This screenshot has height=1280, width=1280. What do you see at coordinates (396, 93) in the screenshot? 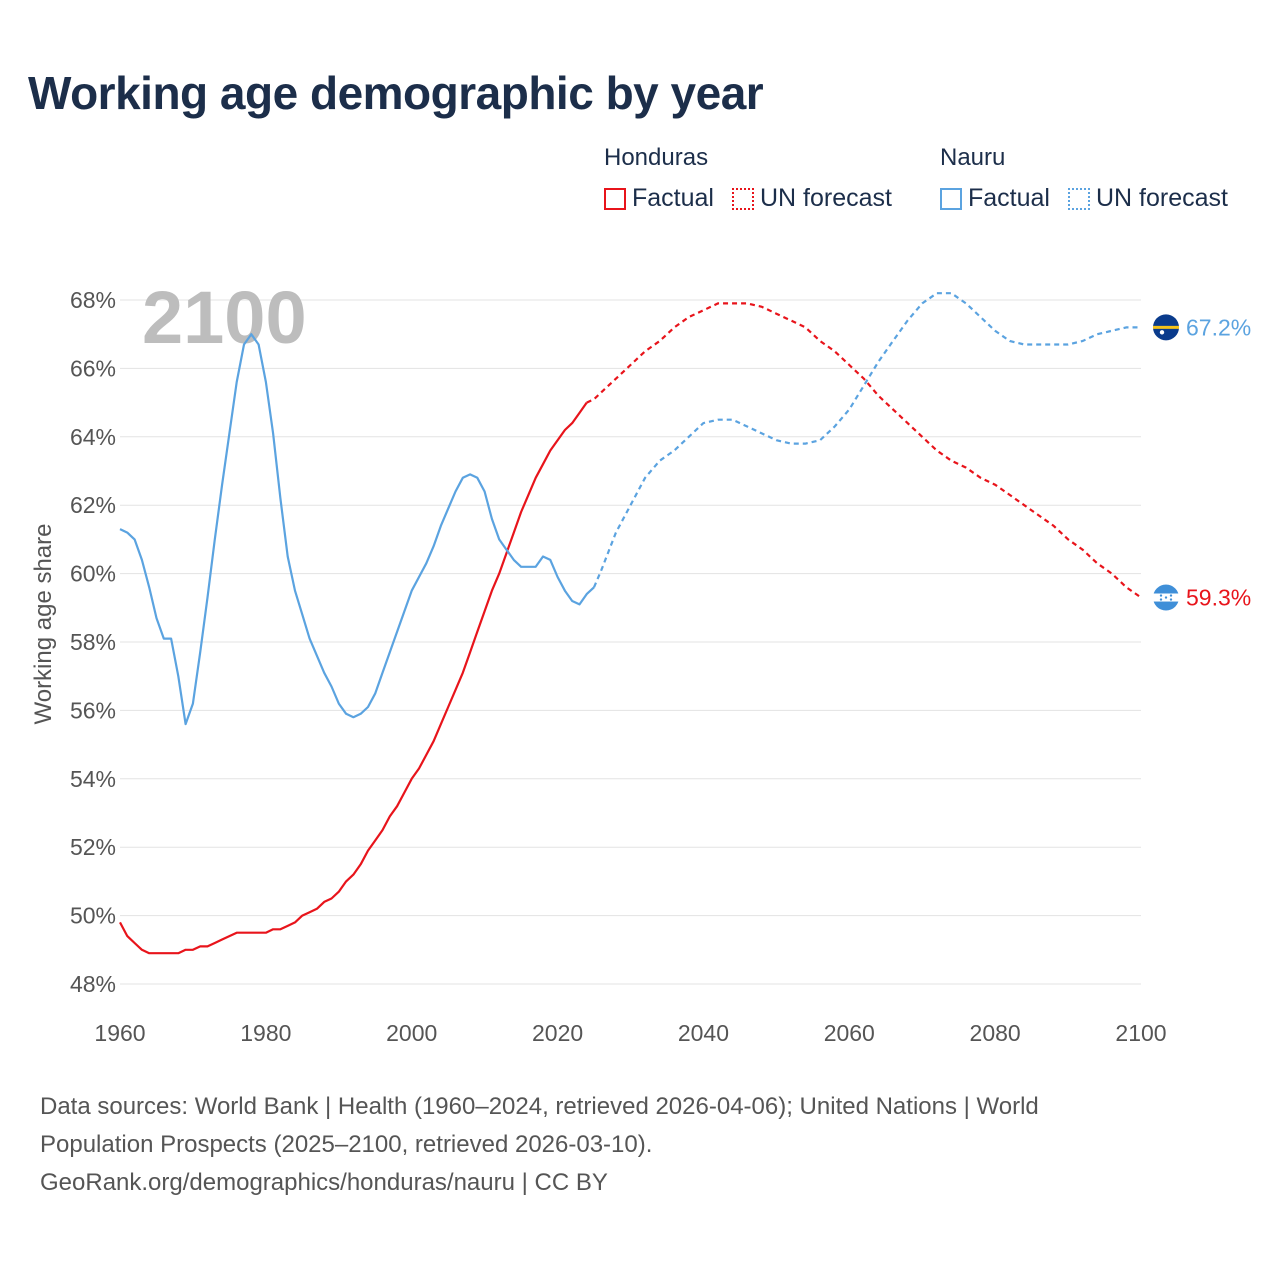
I see `chart-title: Working age demographic by year` at bounding box center [396, 93].